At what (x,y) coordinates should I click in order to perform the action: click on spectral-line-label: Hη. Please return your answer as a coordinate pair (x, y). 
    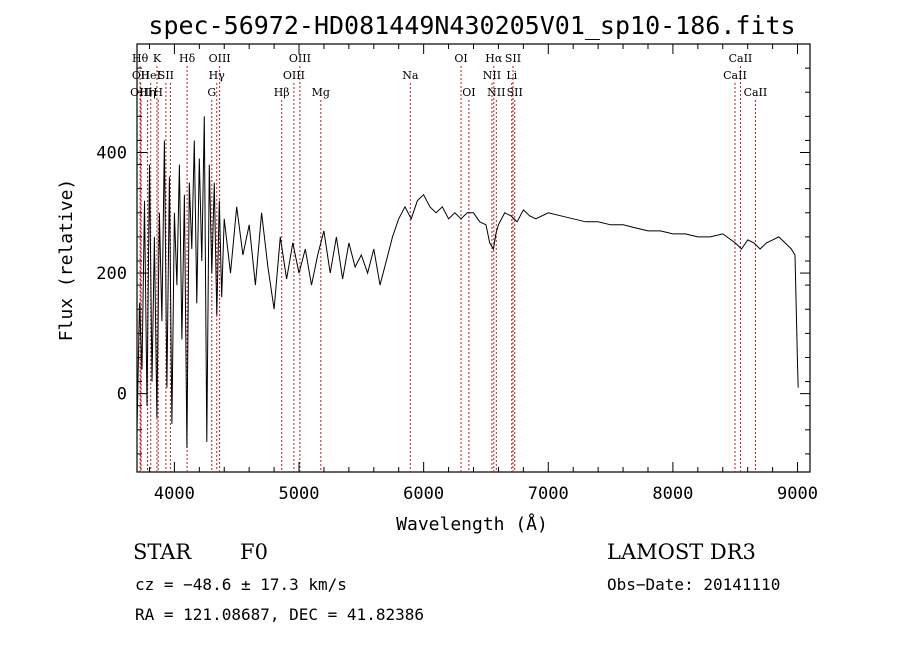
    Looking at the image, I should click on (147, 92).